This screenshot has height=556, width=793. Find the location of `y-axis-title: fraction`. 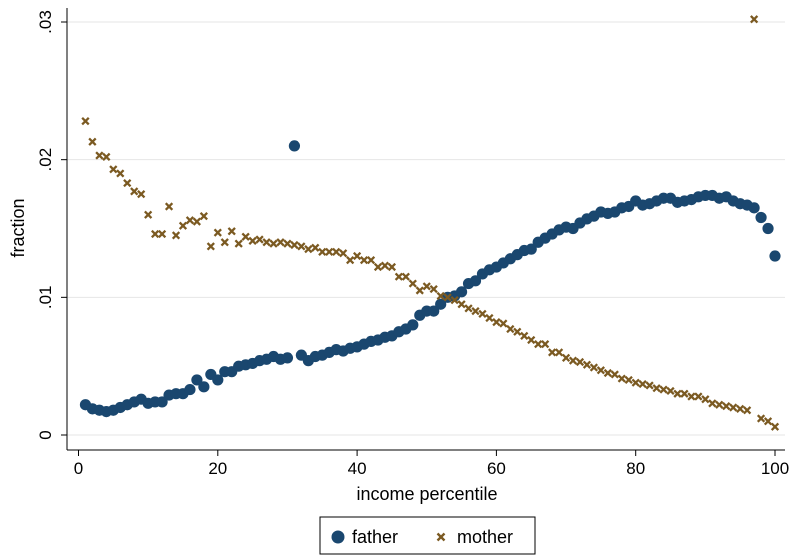

y-axis-title: fraction is located at coordinates (18, 227).